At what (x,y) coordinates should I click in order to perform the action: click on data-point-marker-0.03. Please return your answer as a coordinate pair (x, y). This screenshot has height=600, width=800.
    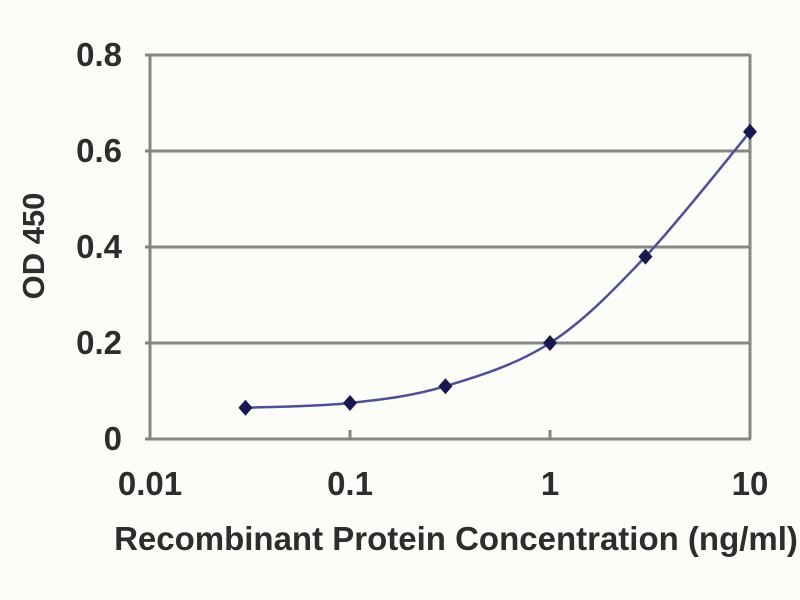
    Looking at the image, I should click on (245, 407).